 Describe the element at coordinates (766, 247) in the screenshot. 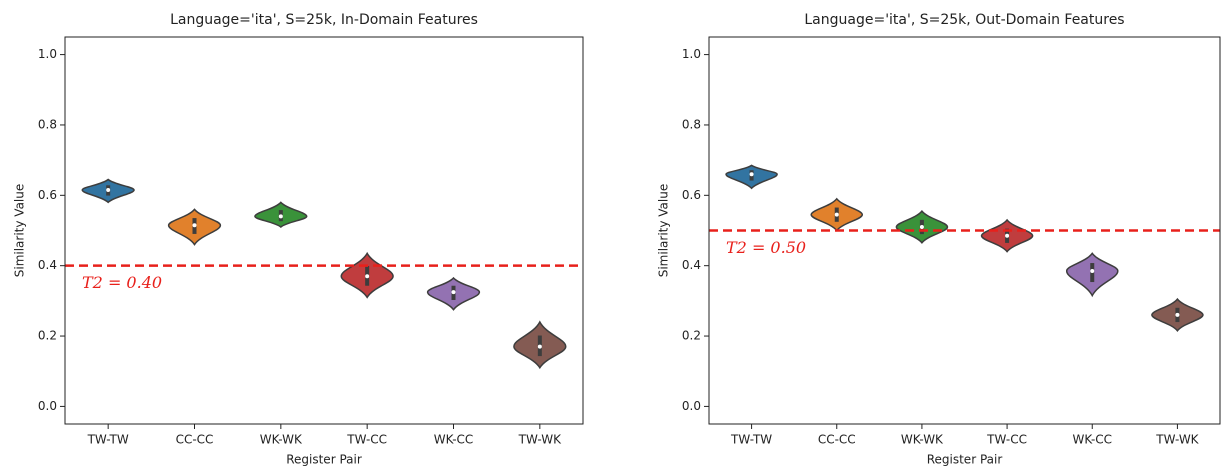

I see `threshold-label: T2 = 0.50` at that location.